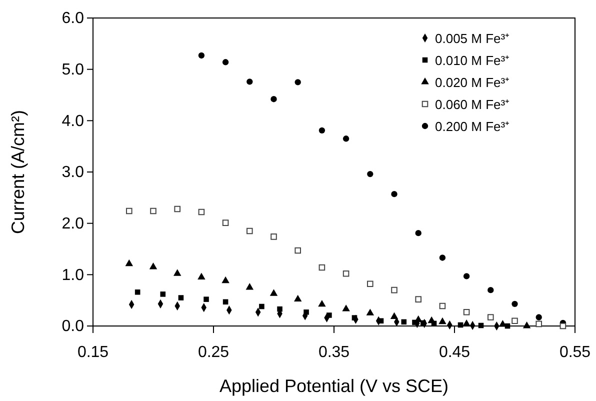 Image resolution: width=596 pixels, height=401 pixels. I want to click on y-tick-label: 6.0, so click(73, 19).